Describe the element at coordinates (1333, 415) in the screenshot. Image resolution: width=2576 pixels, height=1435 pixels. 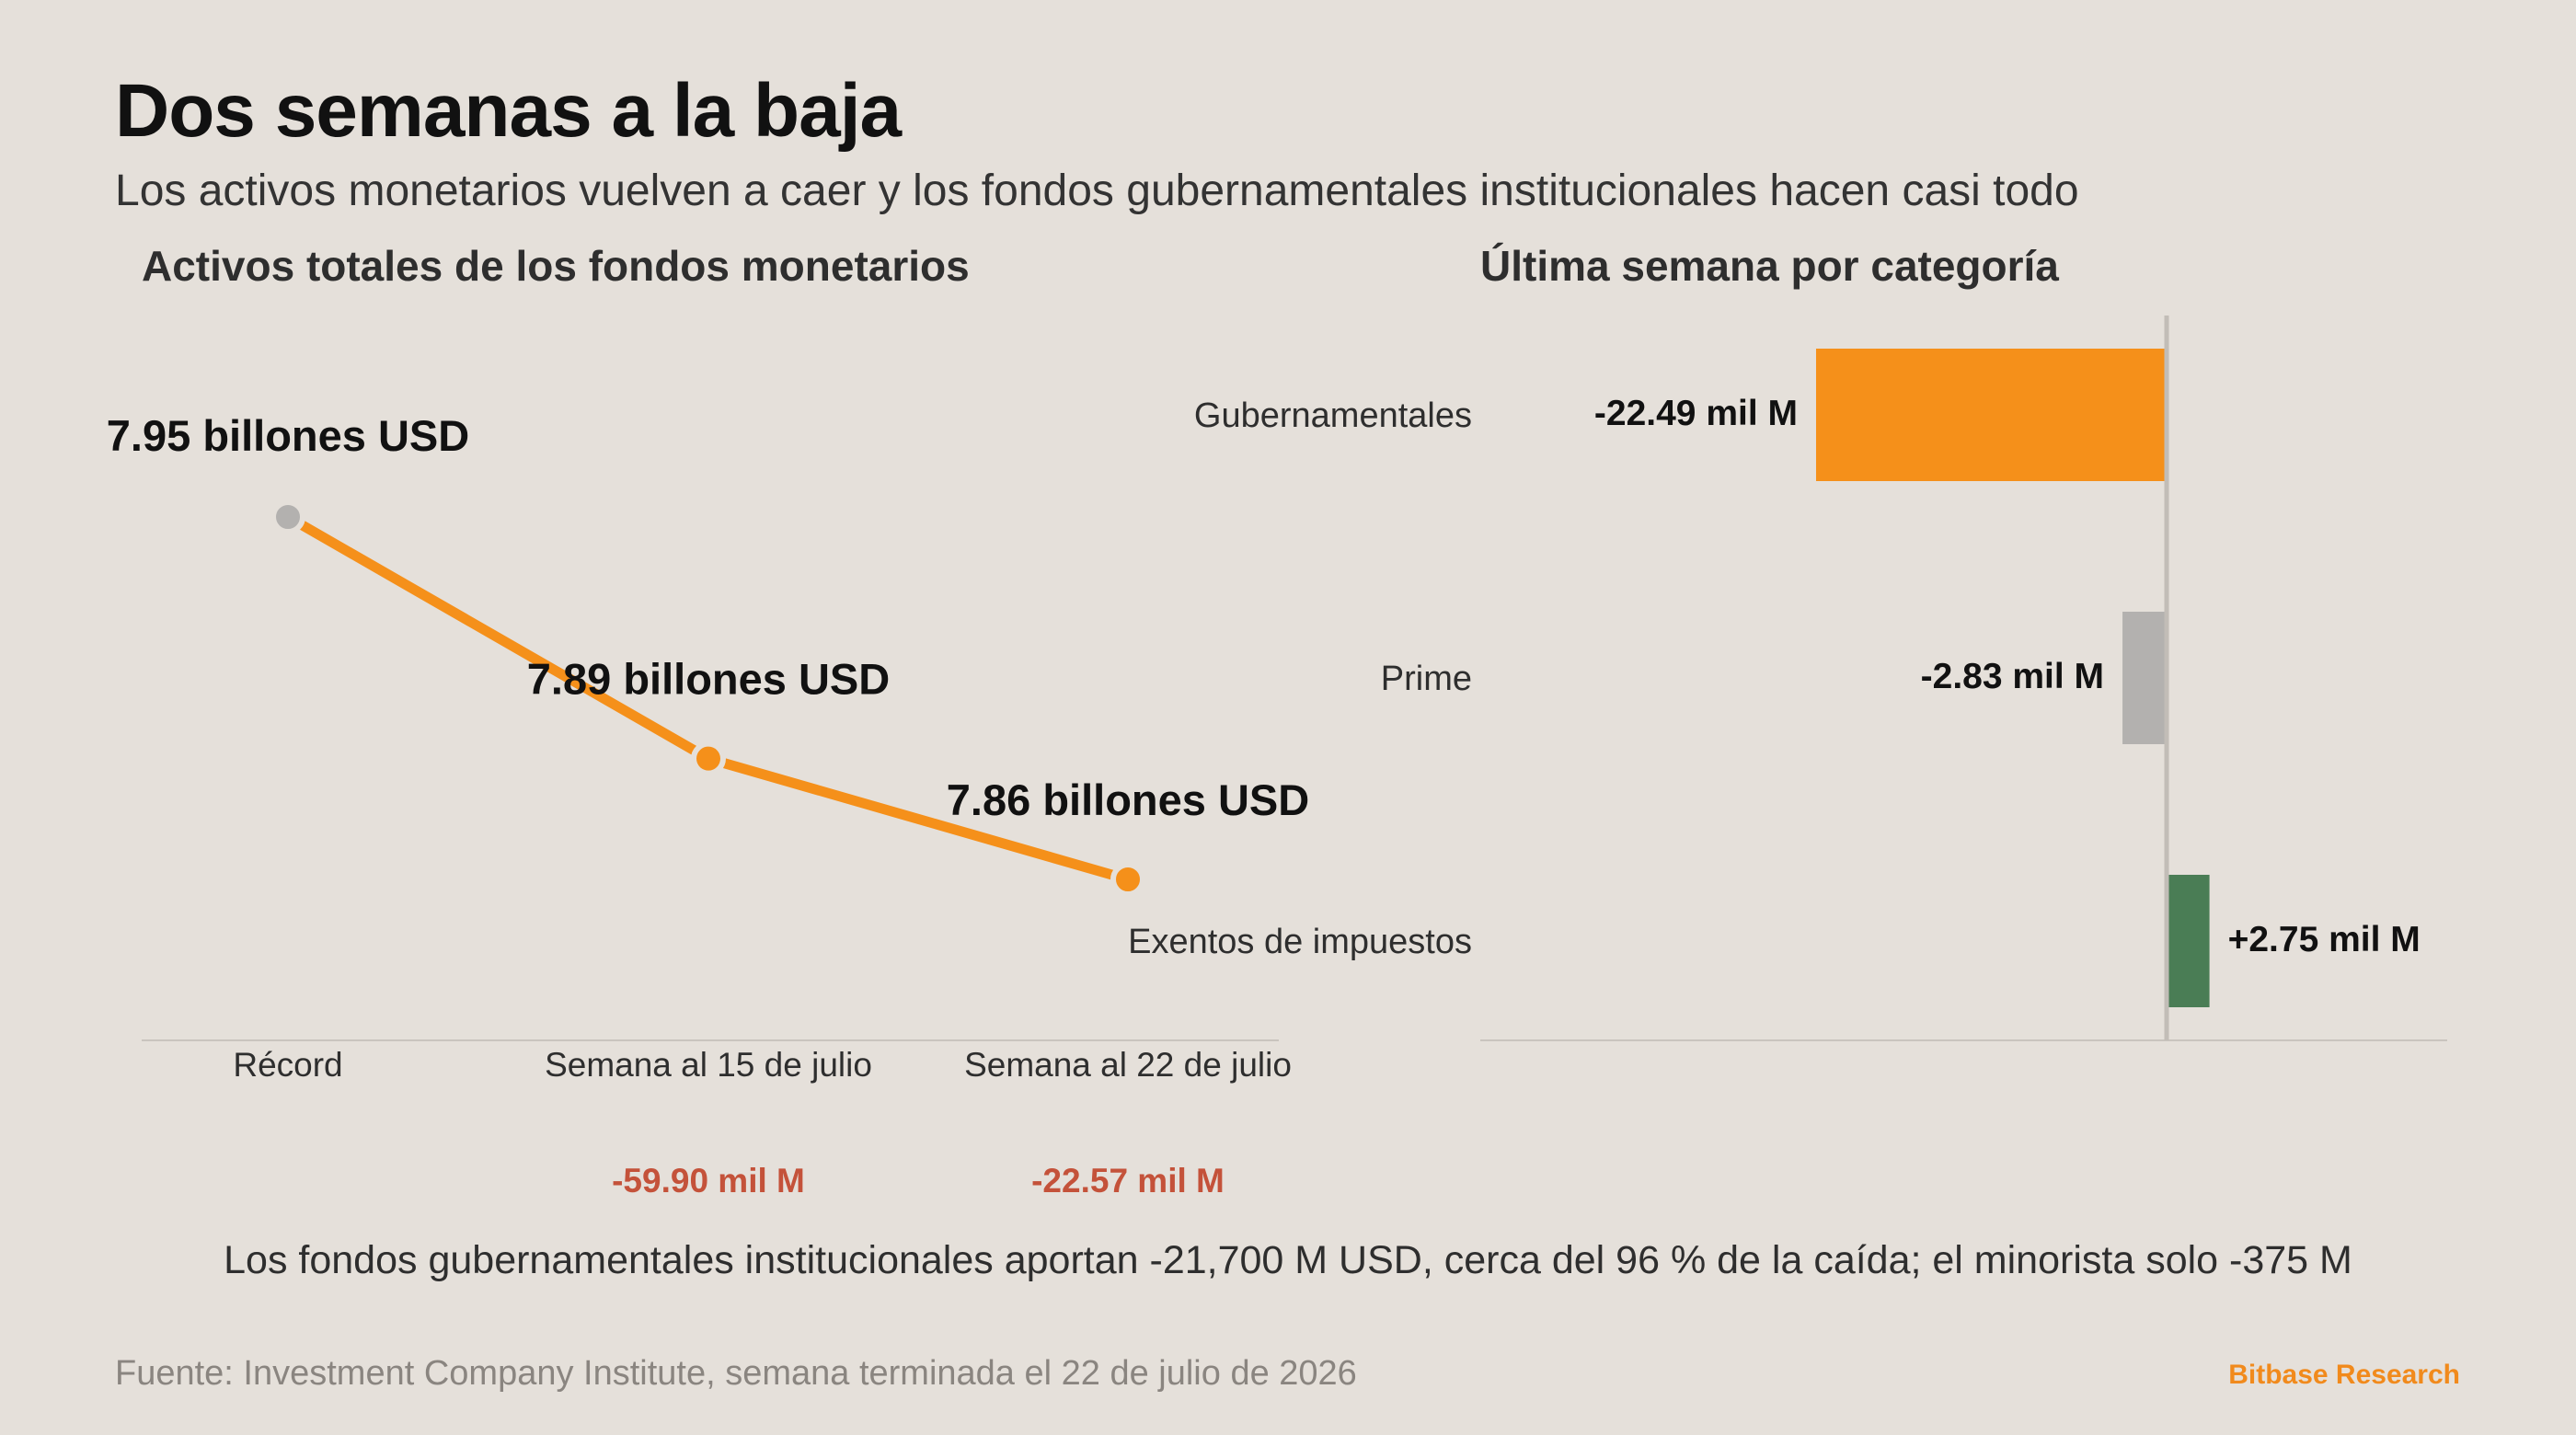
I see `bar-category-label: Gubernamentales` at that location.